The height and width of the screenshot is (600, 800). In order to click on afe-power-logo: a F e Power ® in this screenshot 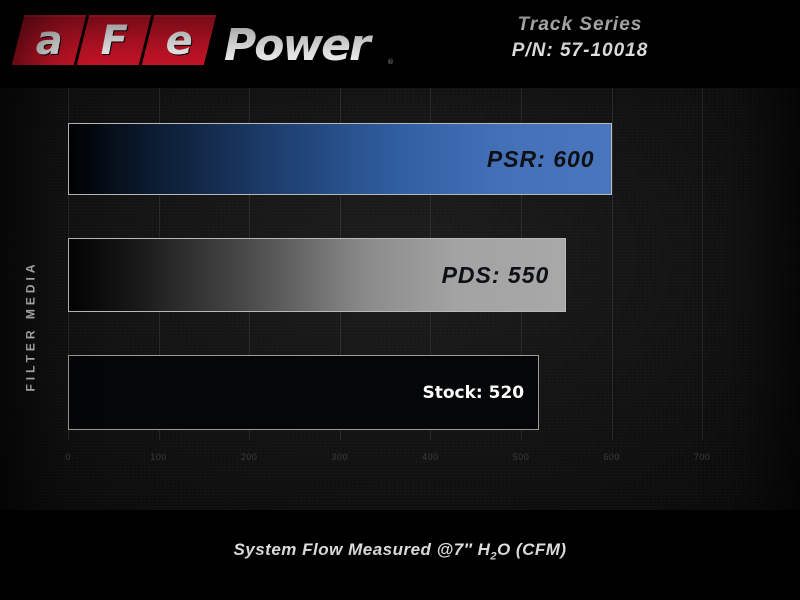, I will do `click(202, 43)`.